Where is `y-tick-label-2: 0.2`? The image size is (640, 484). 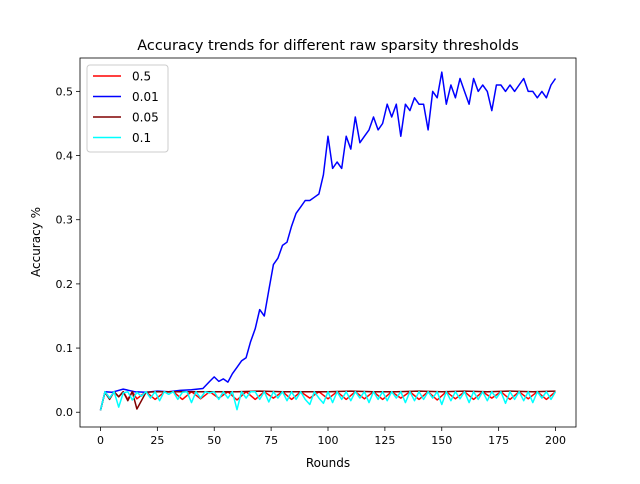 y-tick-label-2: 0.2 is located at coordinates (65, 284).